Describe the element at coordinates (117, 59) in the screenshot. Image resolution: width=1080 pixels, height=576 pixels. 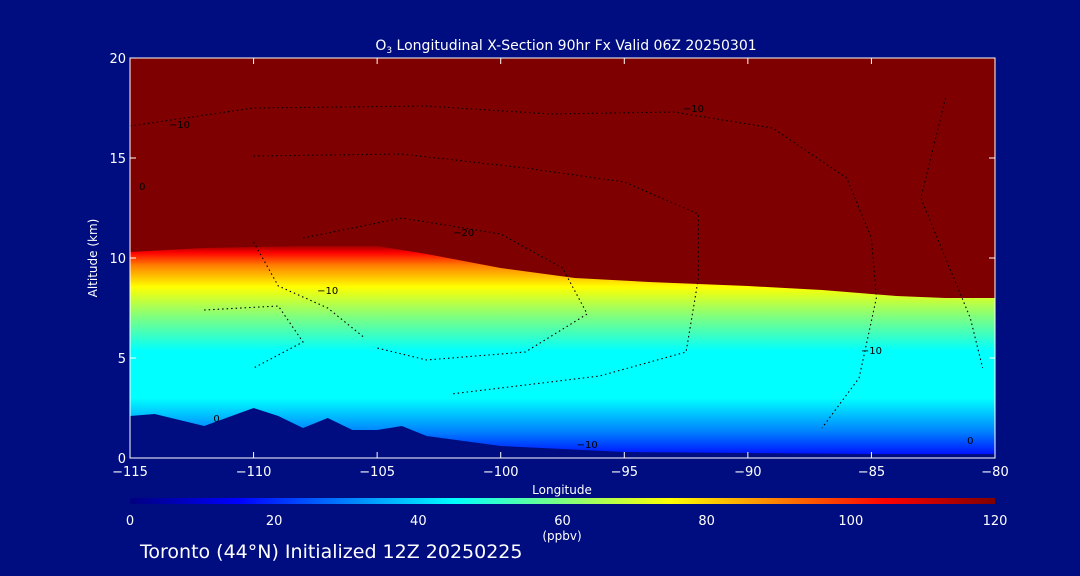
I see `y-tick-label: 20` at that location.